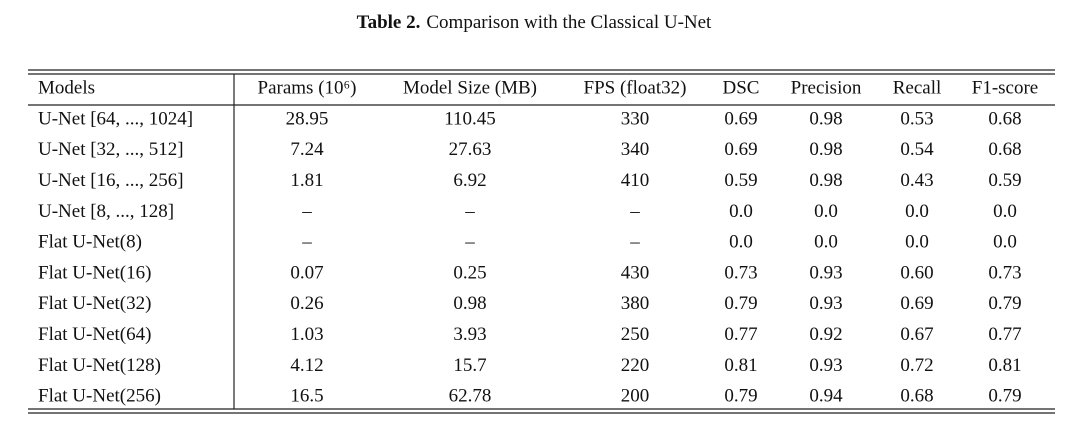  Describe the element at coordinates (635, 272) in the screenshot. I see `table-cell: 430` at that location.